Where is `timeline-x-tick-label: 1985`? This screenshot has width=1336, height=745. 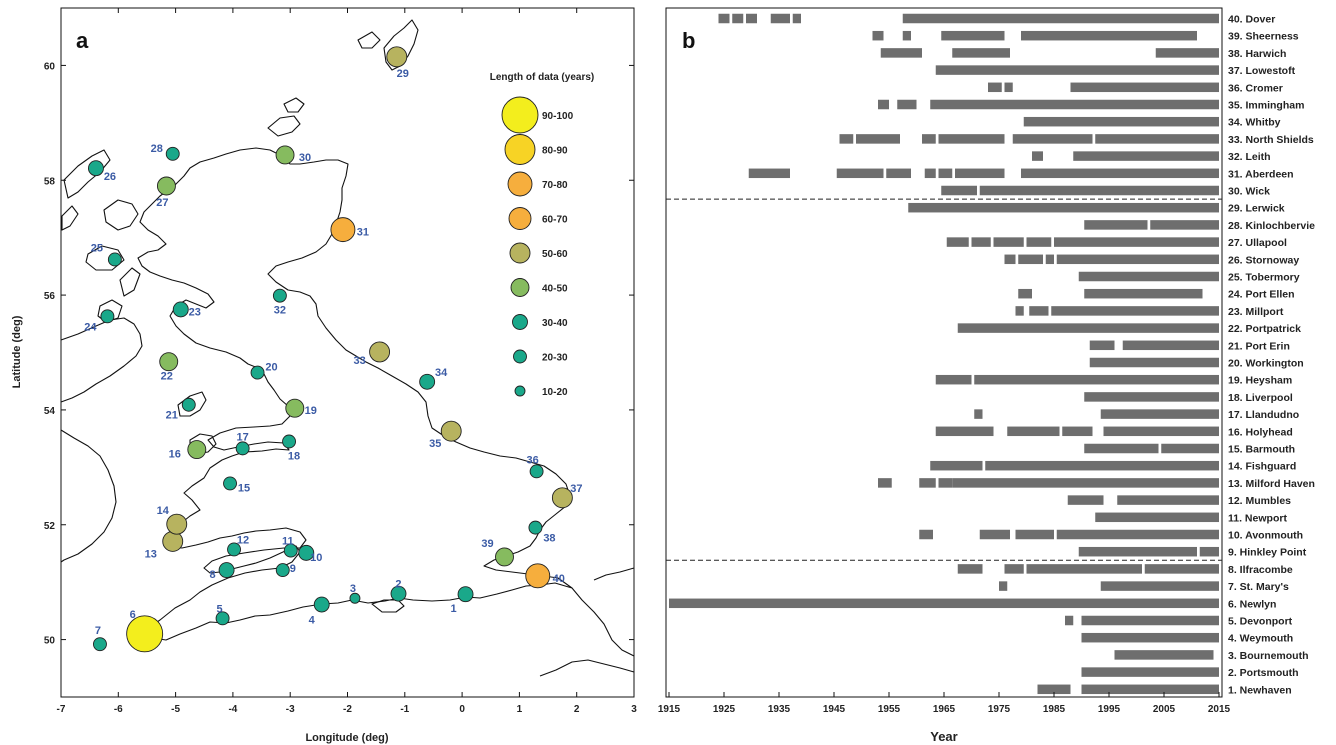 timeline-x-tick-label: 1985 is located at coordinates (1054, 709).